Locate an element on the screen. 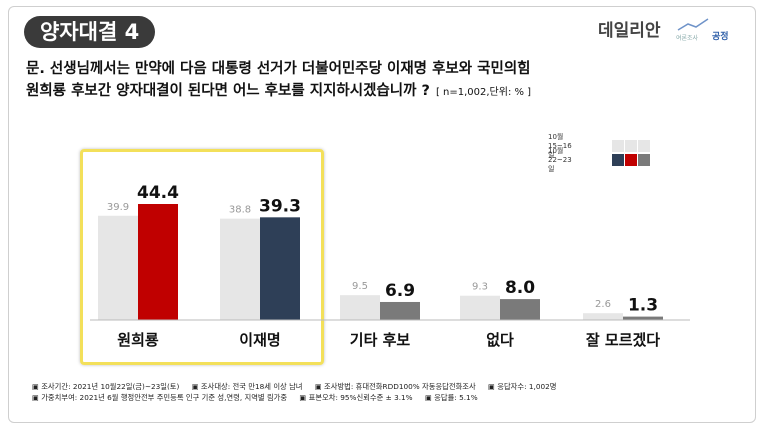  sample-note: [ n=1,002,단위: % ] is located at coordinates (483, 92).